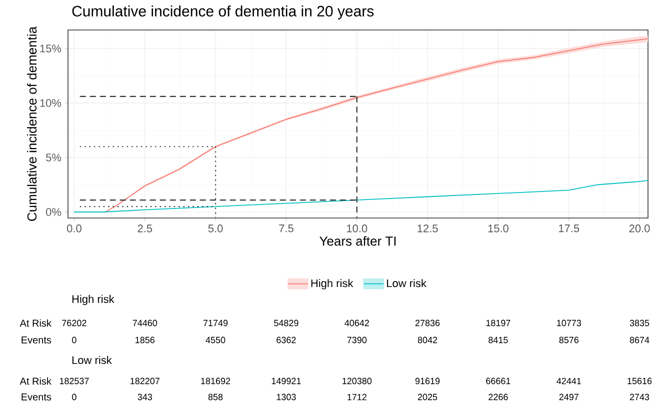 Image resolution: width=665 pixels, height=405 pixels. What do you see at coordinates (93, 300) in the screenshot?
I see `text: High risk` at bounding box center [93, 300].